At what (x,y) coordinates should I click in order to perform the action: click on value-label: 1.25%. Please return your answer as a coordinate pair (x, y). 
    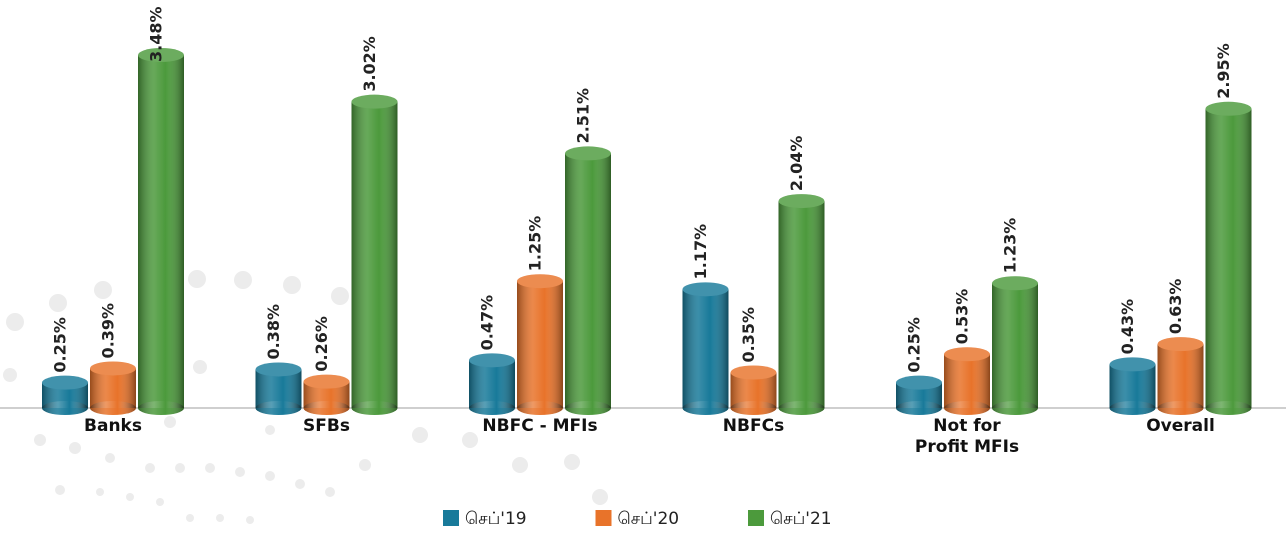
    Looking at the image, I should click on (535, 244).